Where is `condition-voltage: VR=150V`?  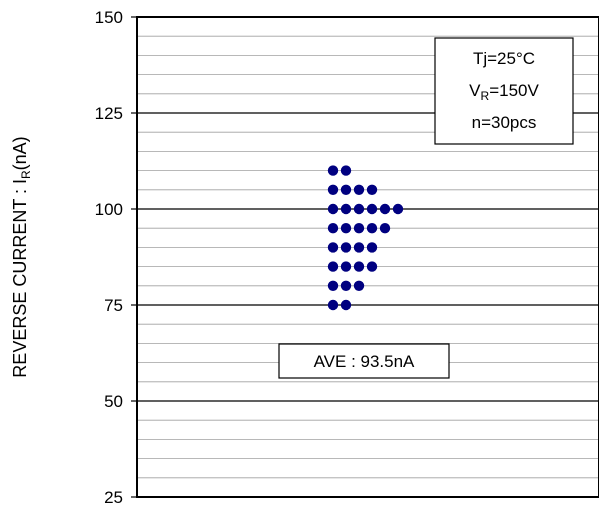 condition-voltage: VR=150V is located at coordinates (504, 92).